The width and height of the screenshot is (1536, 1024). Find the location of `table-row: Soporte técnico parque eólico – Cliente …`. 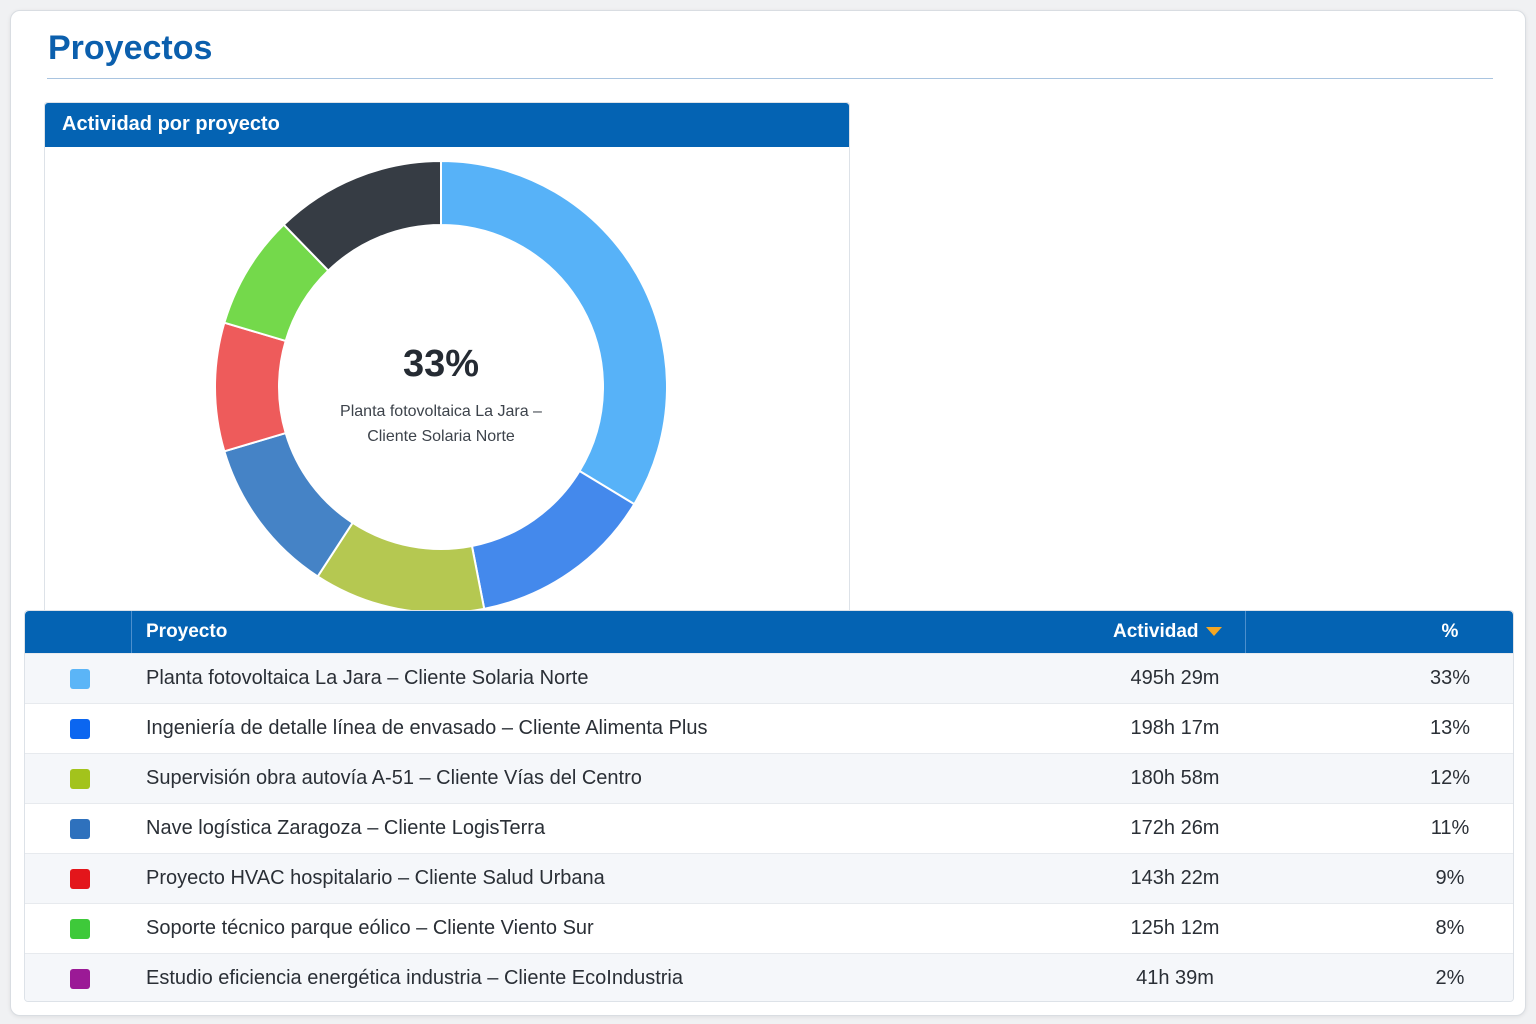

table-row: Soporte técnico parque eólico – Cliente … is located at coordinates (769, 928).